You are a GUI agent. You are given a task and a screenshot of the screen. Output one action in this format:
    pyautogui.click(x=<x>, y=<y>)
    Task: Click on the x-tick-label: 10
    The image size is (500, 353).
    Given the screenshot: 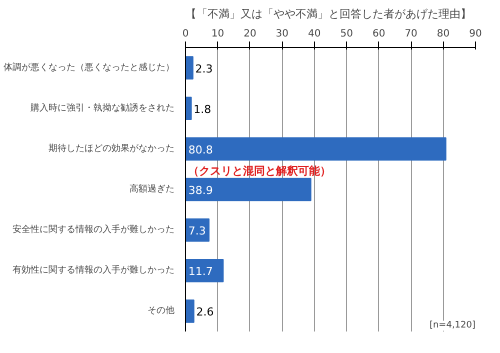 What is the action you would take?
    pyautogui.click(x=217, y=34)
    